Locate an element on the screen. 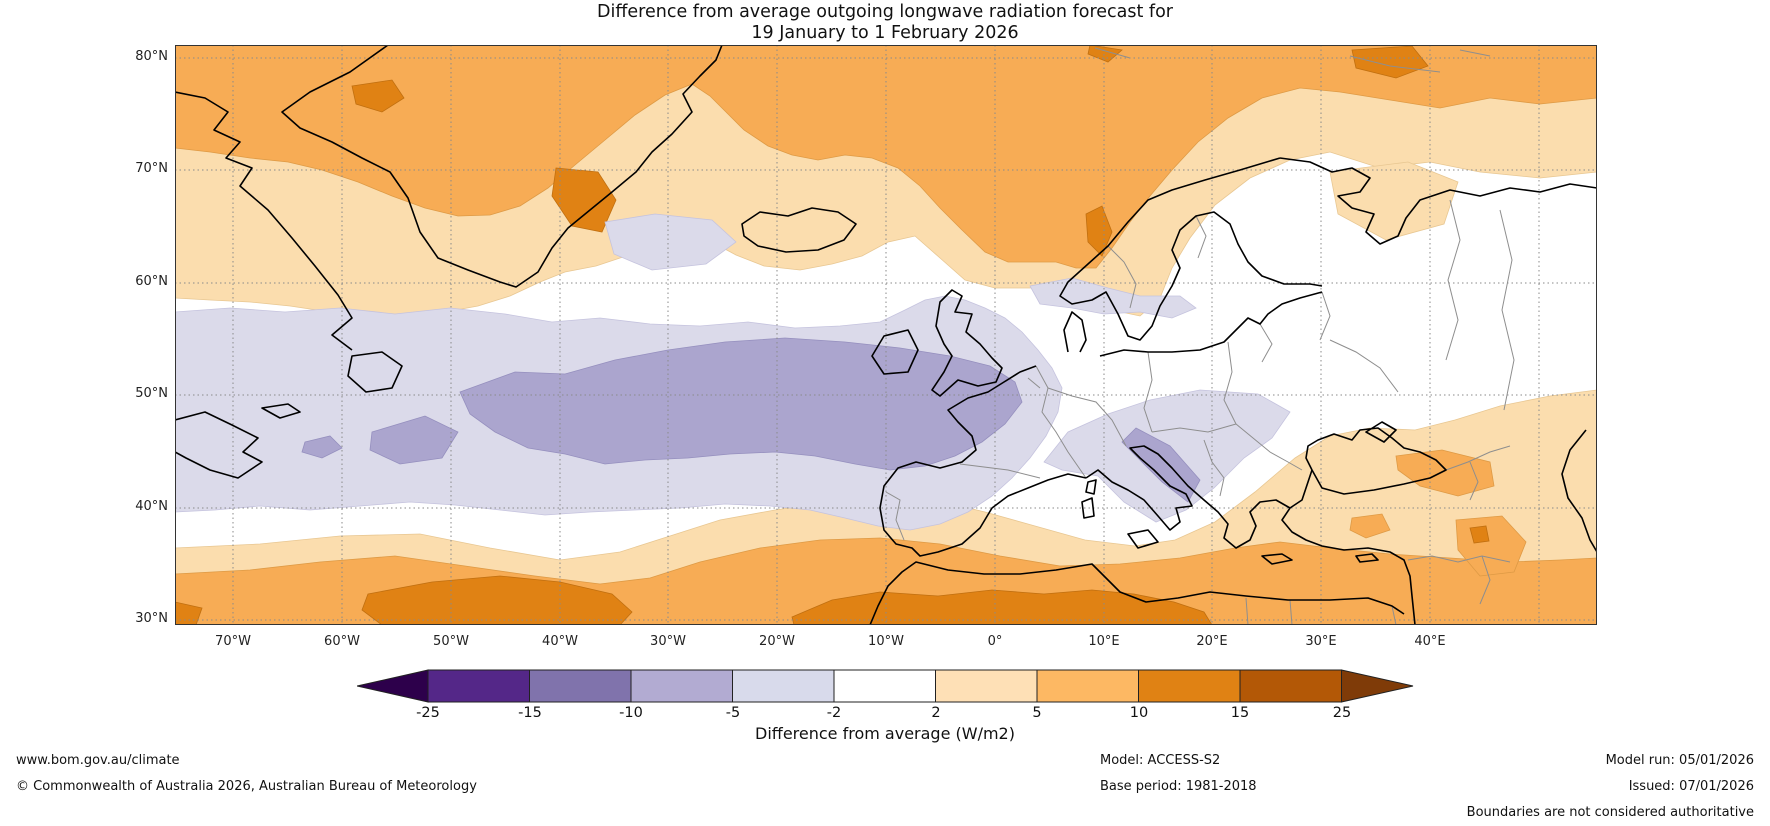  lon-label-60w: 60°W is located at coordinates (342, 641).